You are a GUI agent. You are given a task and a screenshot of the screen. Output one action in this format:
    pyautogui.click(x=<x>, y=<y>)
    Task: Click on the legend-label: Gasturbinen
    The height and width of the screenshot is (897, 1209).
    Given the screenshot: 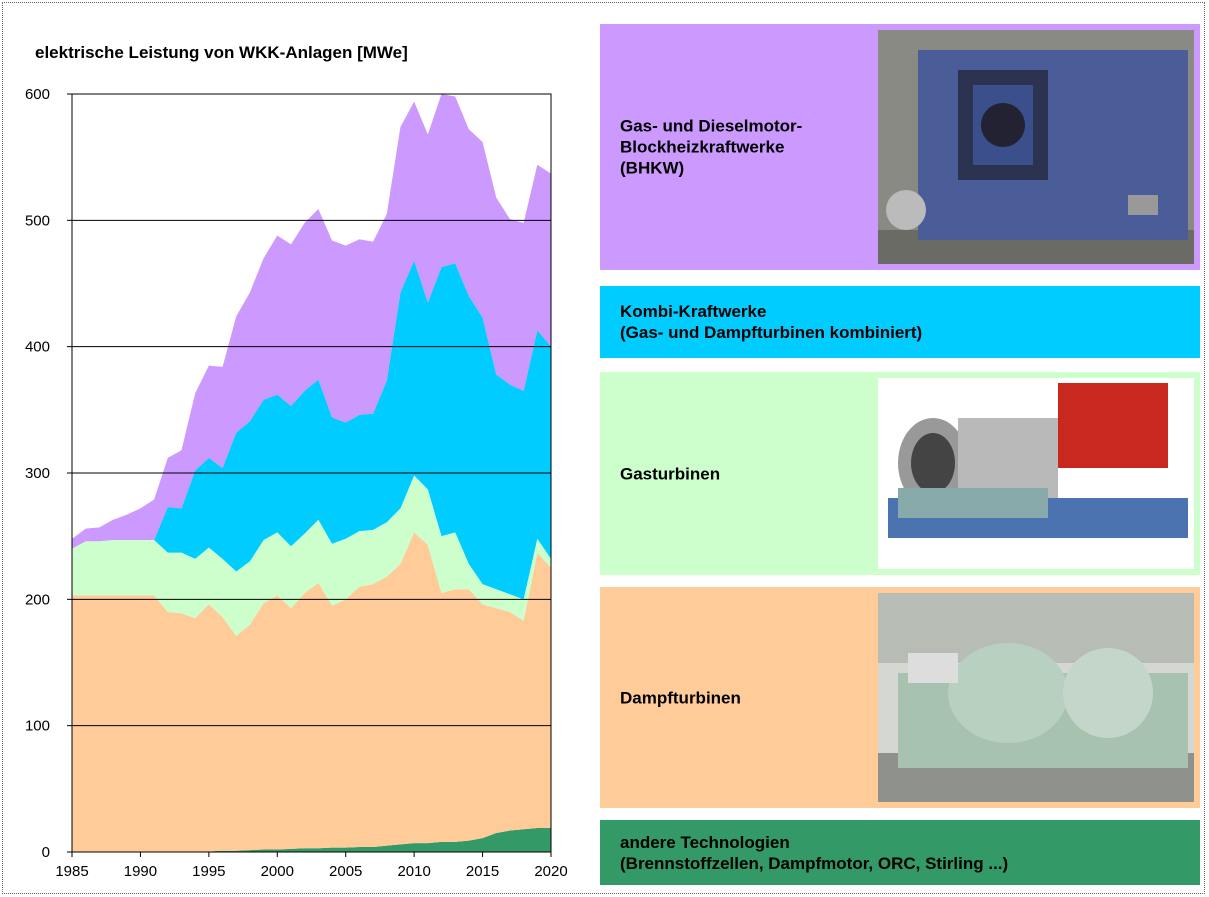 What is the action you would take?
    pyautogui.click(x=670, y=473)
    